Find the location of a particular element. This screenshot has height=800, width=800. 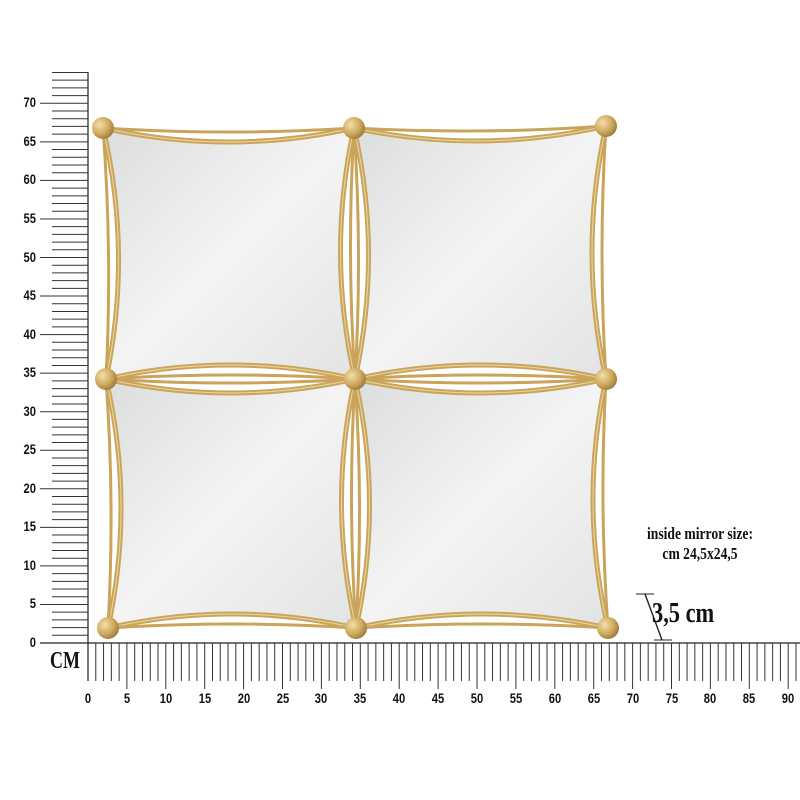

mirror-size-note: inside mirror size: cm 24,5x24,5 is located at coordinates (700, 544).